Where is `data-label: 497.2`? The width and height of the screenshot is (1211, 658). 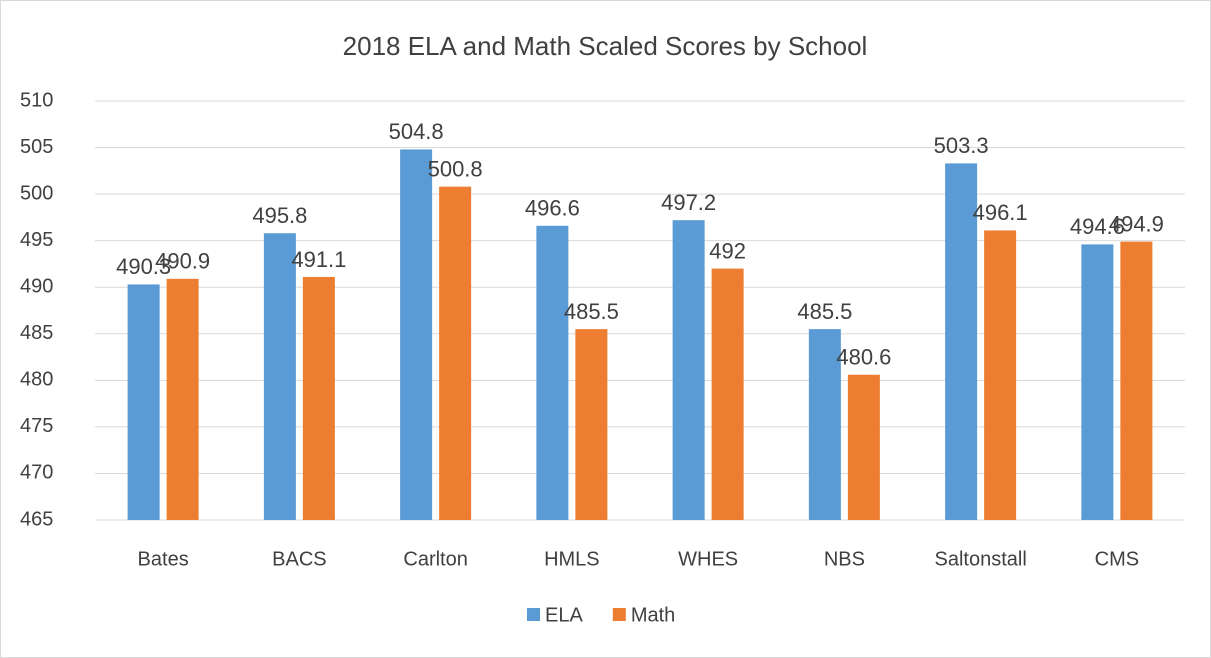
data-label: 497.2 is located at coordinates (688, 202).